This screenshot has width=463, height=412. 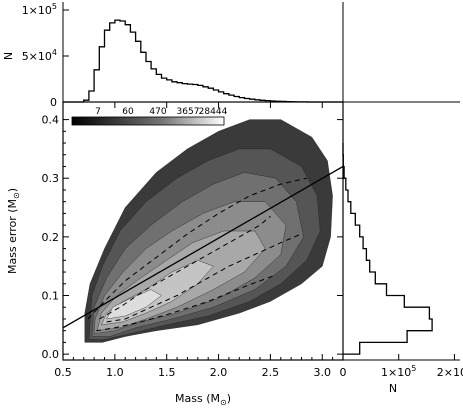 I want to click on top-y-axis-label: N, so click(x=8, y=56).